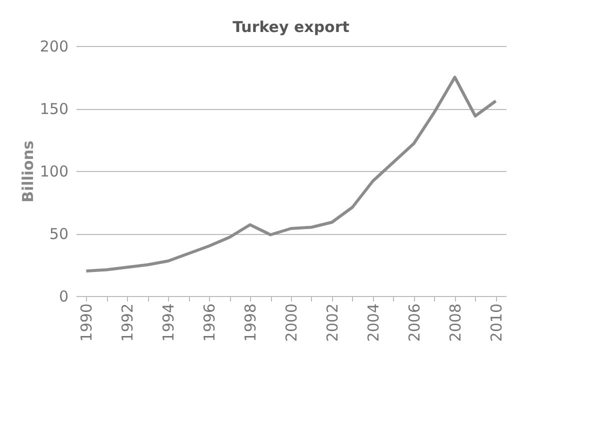  Describe the element at coordinates (251, 323) in the screenshot. I see `x-tick-label: 1998` at that location.